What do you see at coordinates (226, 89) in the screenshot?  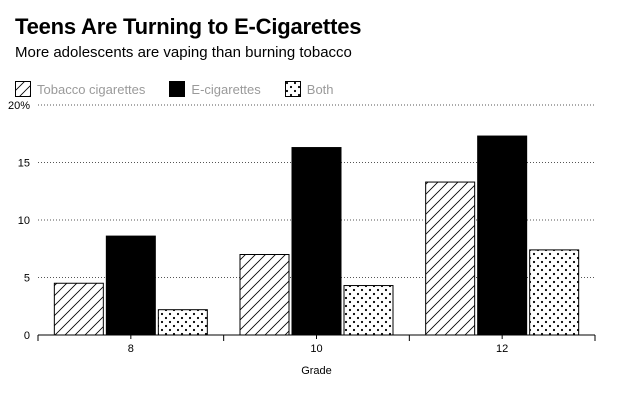 I see `legend-label-ecig: E-cigarettes` at bounding box center [226, 89].